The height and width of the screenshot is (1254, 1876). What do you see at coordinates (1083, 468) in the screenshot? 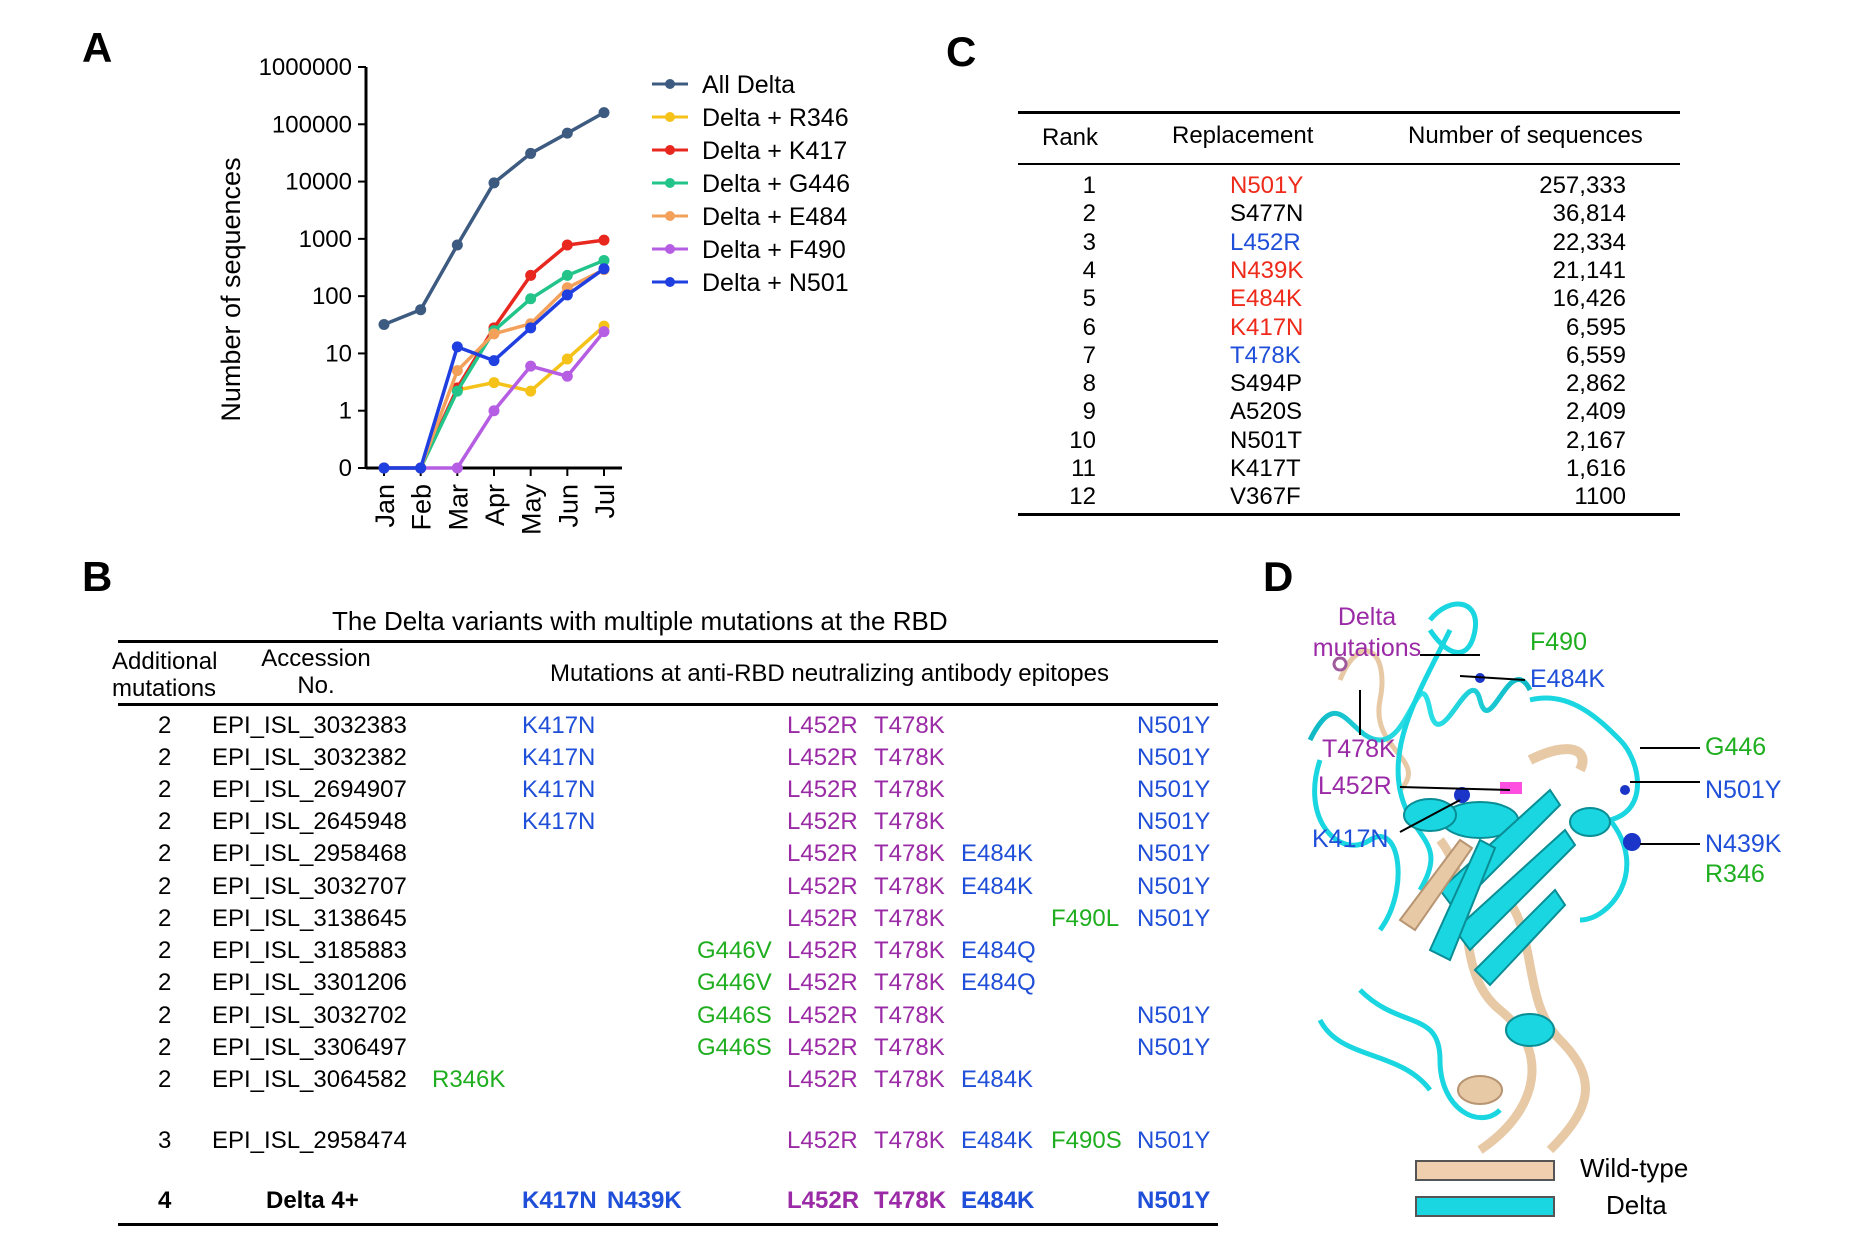
I see `table-cell-rank: 11` at bounding box center [1083, 468].